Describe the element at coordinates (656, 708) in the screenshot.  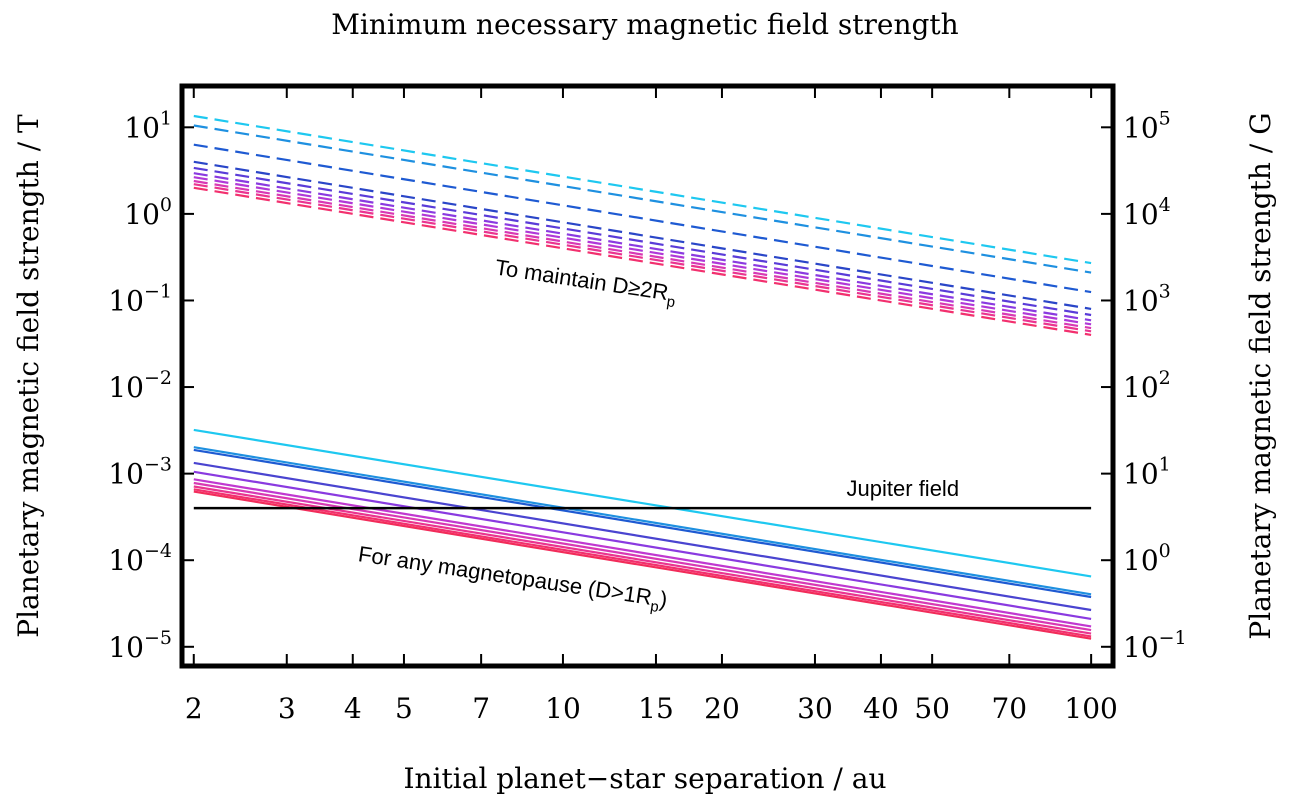
I see `x-tick-label: 15` at that location.